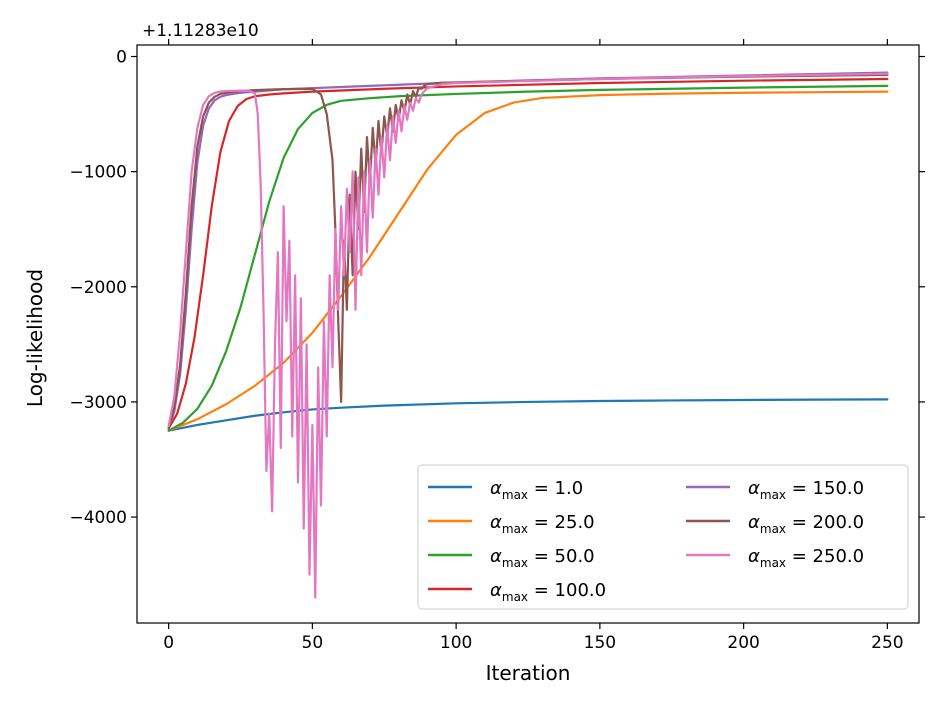 This screenshot has height=710, width=946. What do you see at coordinates (542, 524) in the screenshot?
I see `legend-label: αmax = 25.0` at bounding box center [542, 524].